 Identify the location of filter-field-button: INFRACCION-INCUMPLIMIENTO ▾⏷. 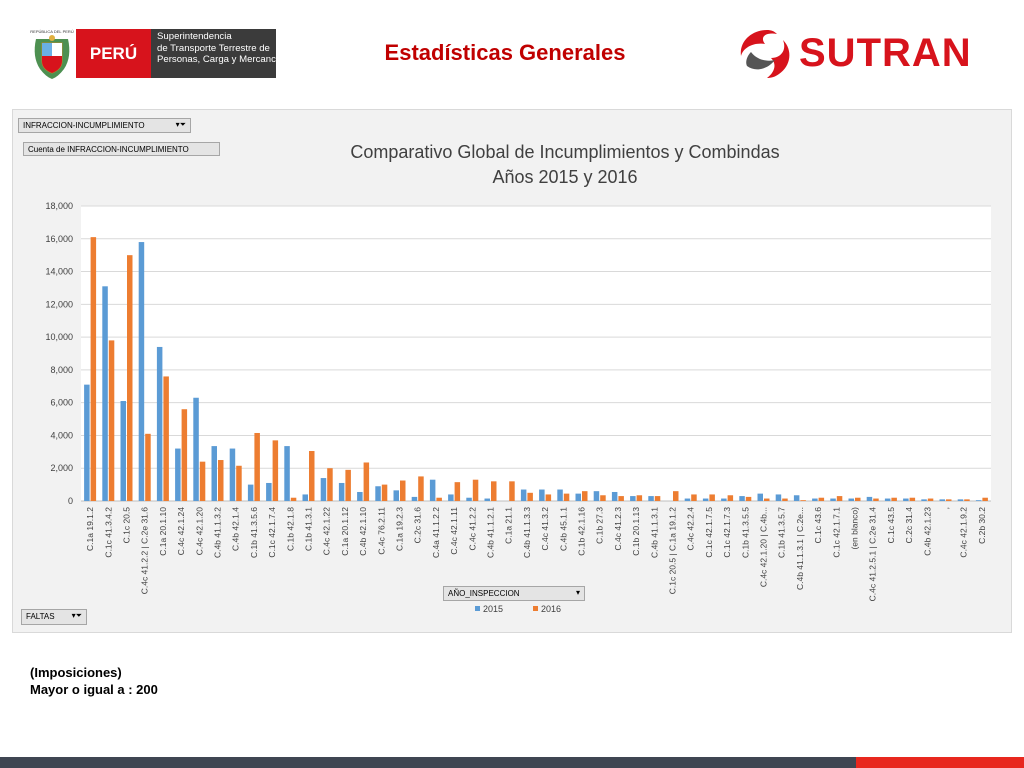
(104, 125).